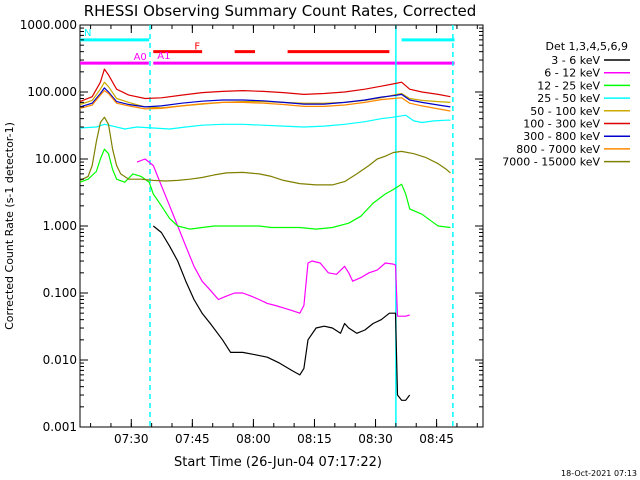 This screenshot has width=640, height=480. I want to click on x-tick-label: 08:45, so click(436, 439).